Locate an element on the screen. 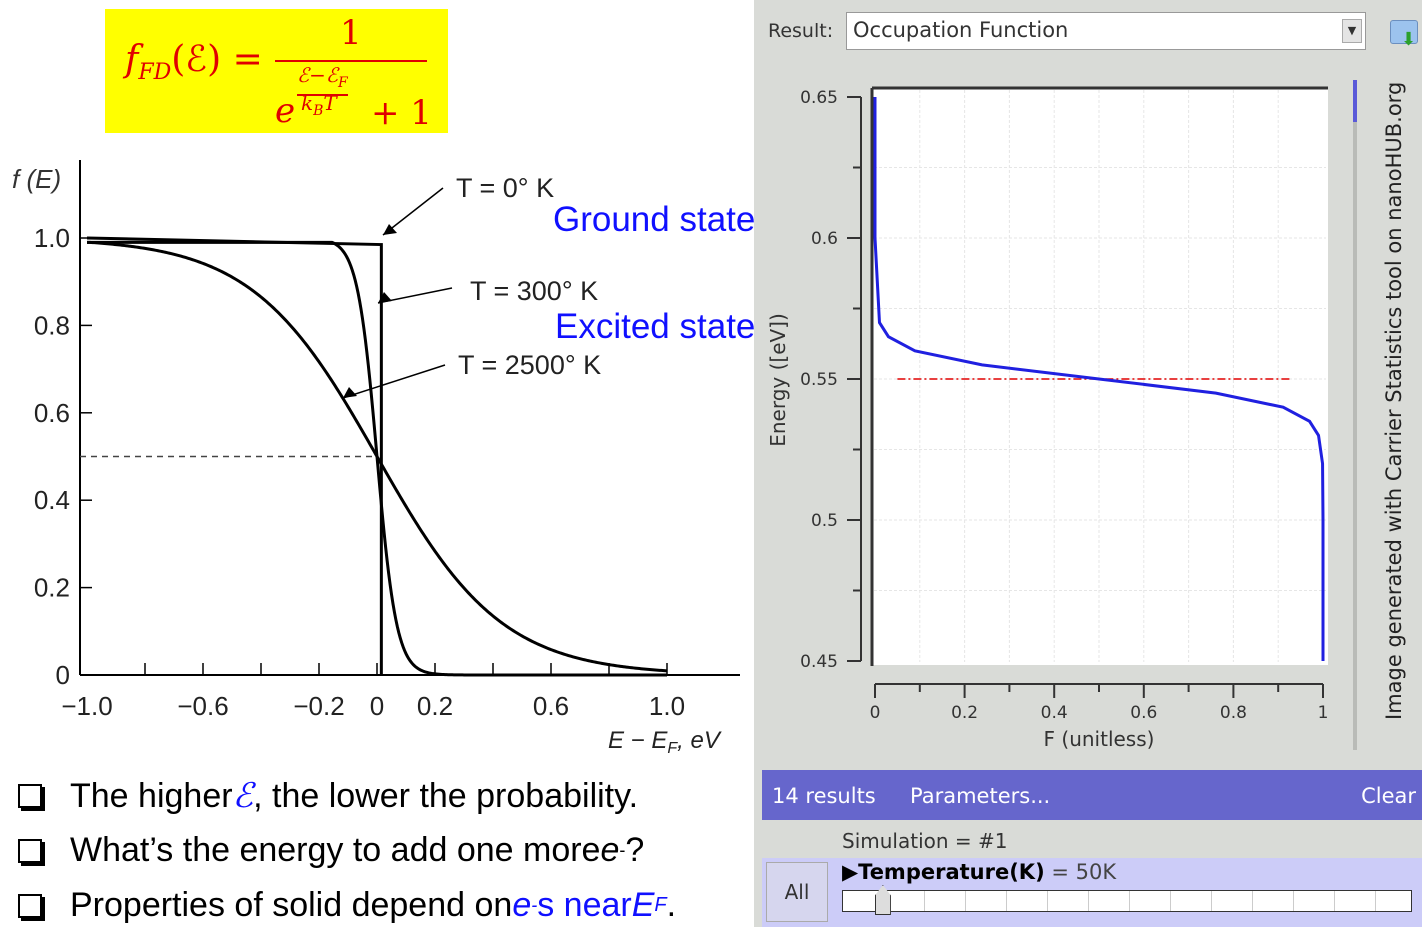 The width and height of the screenshot is (1422, 927). x-tick-label: −1.0 is located at coordinates (86, 706).